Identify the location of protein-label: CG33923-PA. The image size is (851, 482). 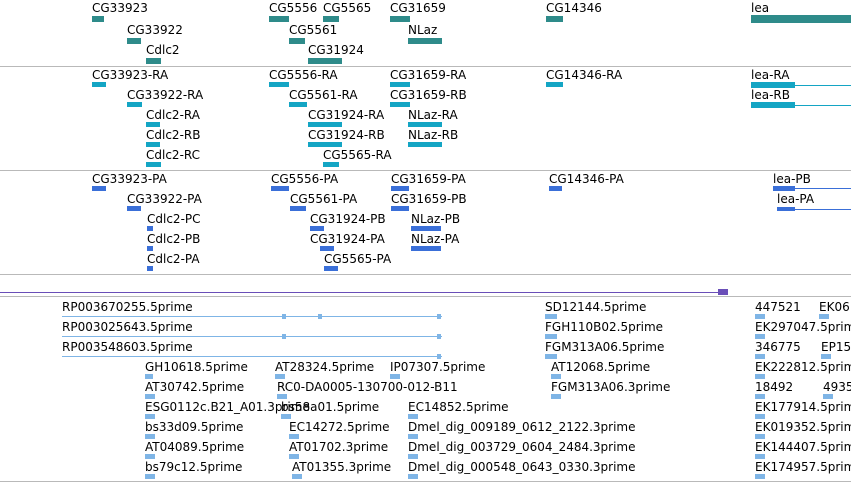
(129, 179).